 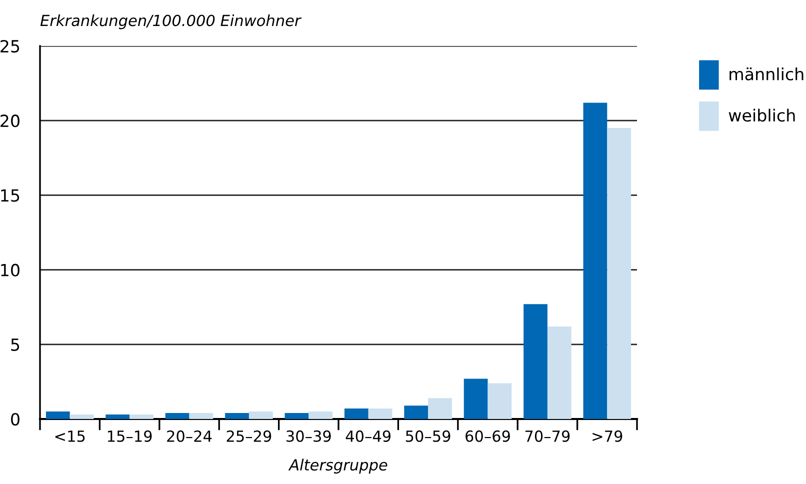 I want to click on x-tick-label: 60–69, so click(x=488, y=436).